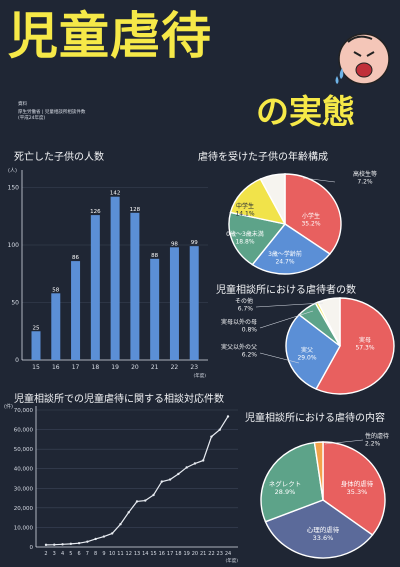 Image resolution: width=400 pixels, height=567 pixels. I want to click on x-tick-label: 13, so click(137, 554).